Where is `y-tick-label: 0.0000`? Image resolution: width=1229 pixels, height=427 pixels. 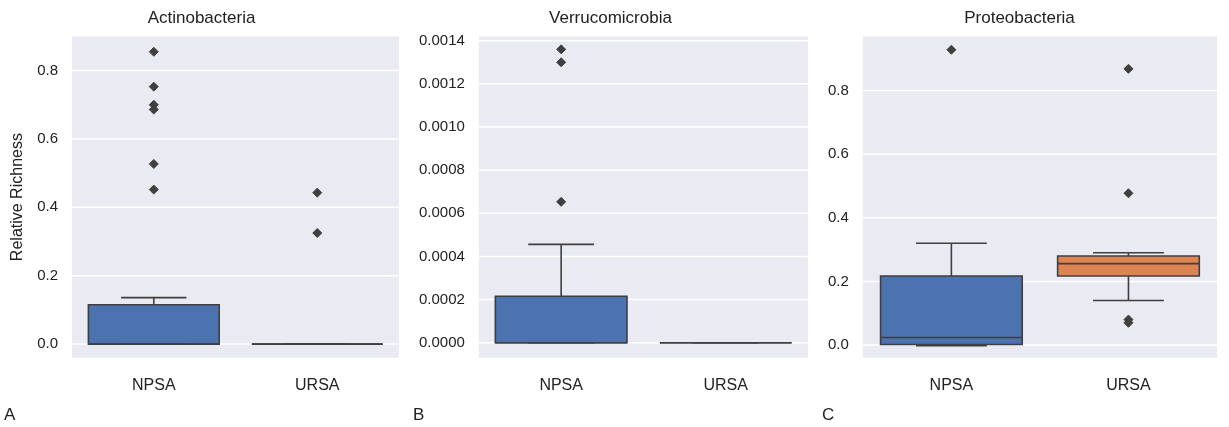 y-tick-label: 0.0000 is located at coordinates (441, 341).